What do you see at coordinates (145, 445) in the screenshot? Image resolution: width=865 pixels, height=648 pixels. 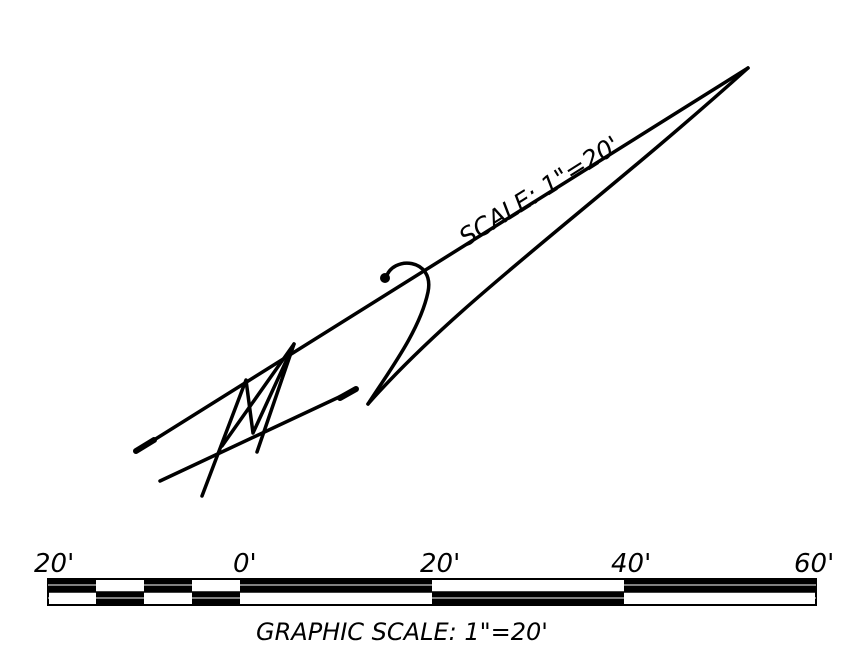 I see `arrow-tail-tick-left` at bounding box center [145, 445].